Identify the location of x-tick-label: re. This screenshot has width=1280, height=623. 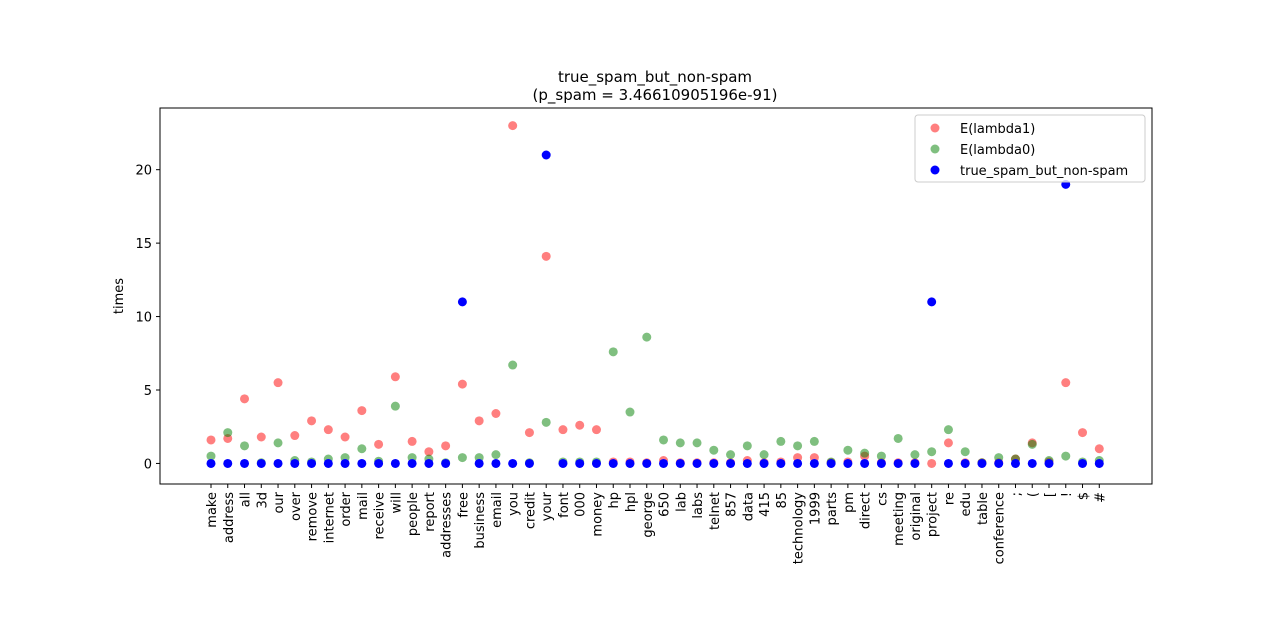
(949, 498).